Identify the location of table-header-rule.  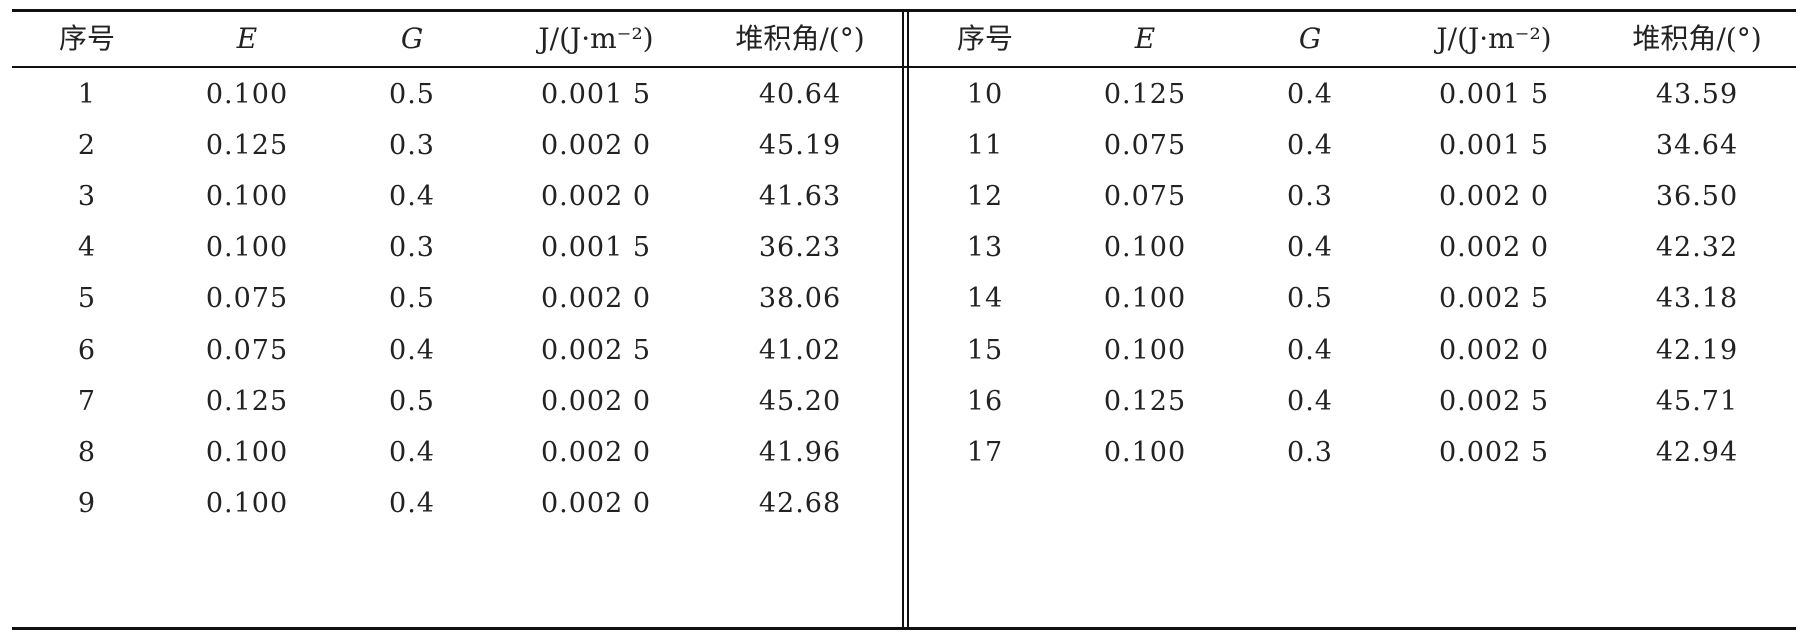
(904, 67).